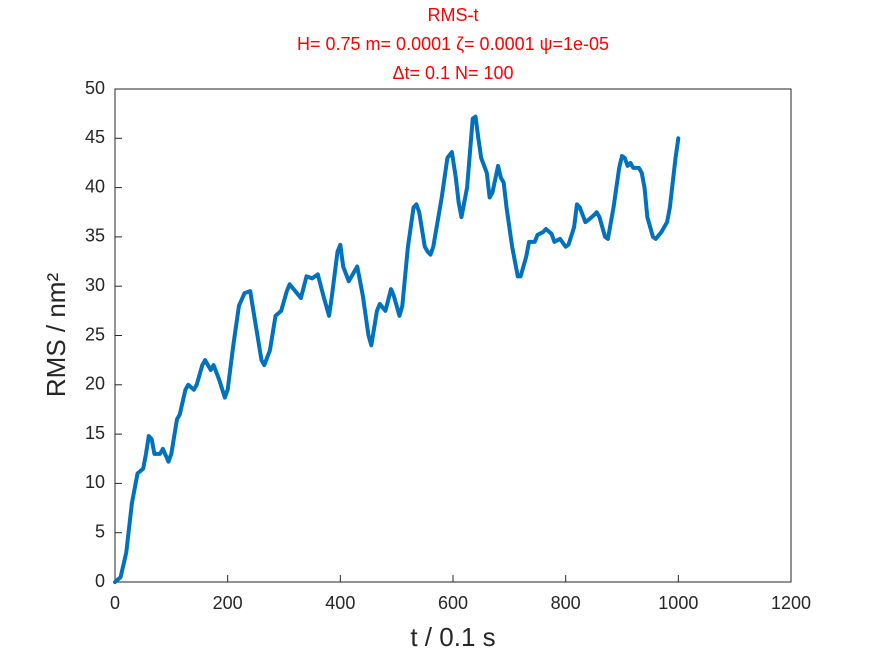  Describe the element at coordinates (95, 236) in the screenshot. I see `y-tick-label: 35` at that location.